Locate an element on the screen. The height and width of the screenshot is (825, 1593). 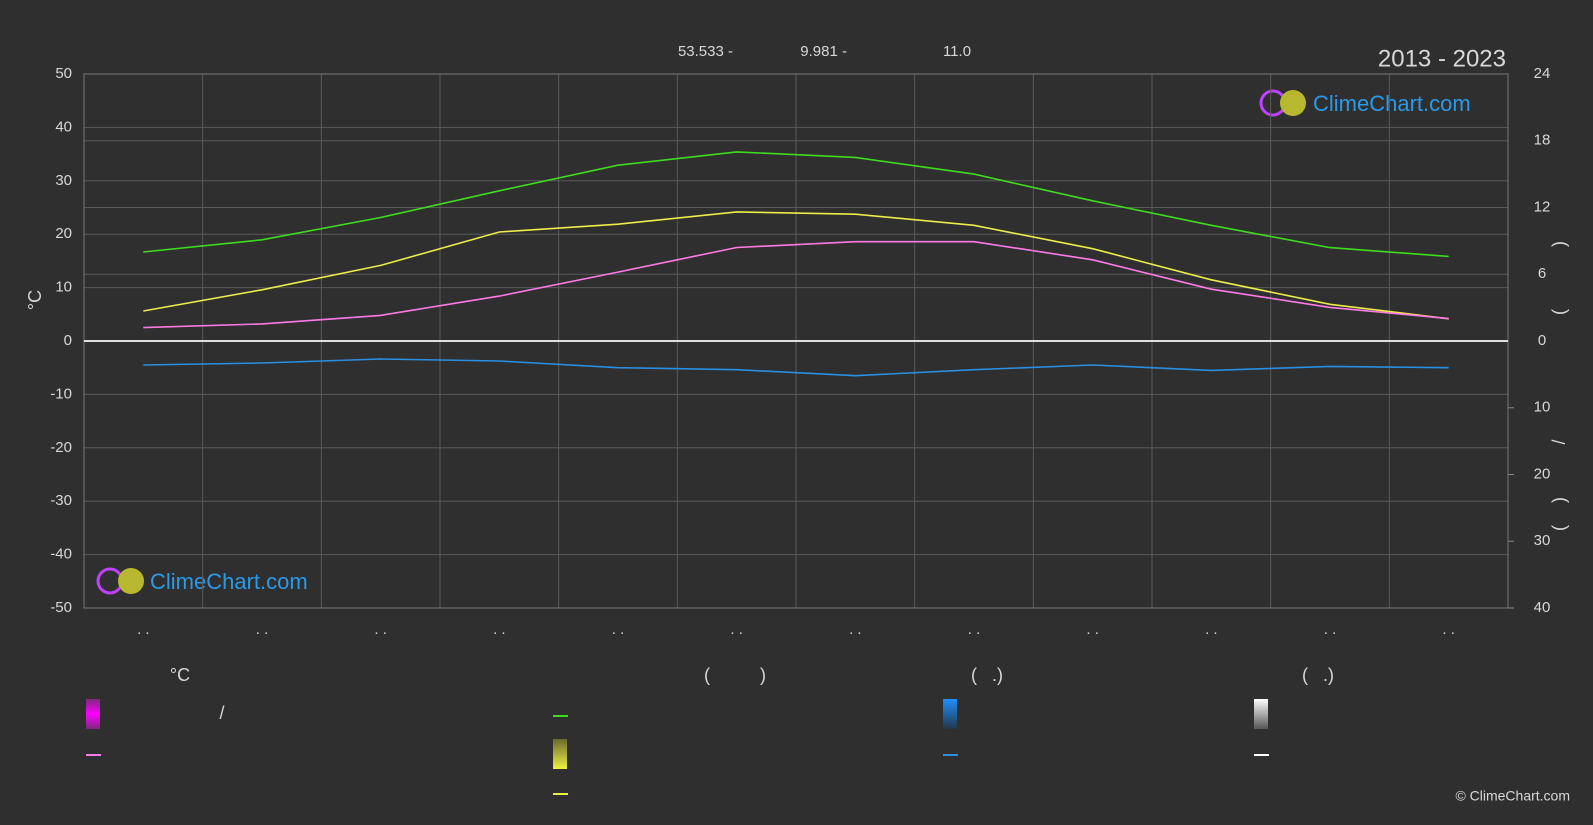
y-tick-label: -10 is located at coordinates (61, 393).